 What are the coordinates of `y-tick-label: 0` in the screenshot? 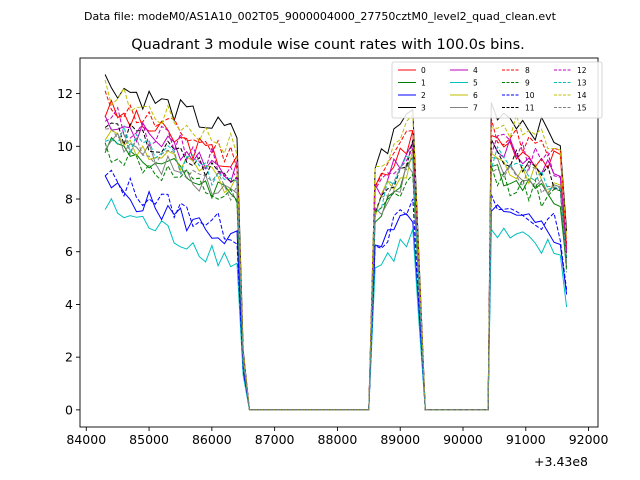 It's located at (69, 409).